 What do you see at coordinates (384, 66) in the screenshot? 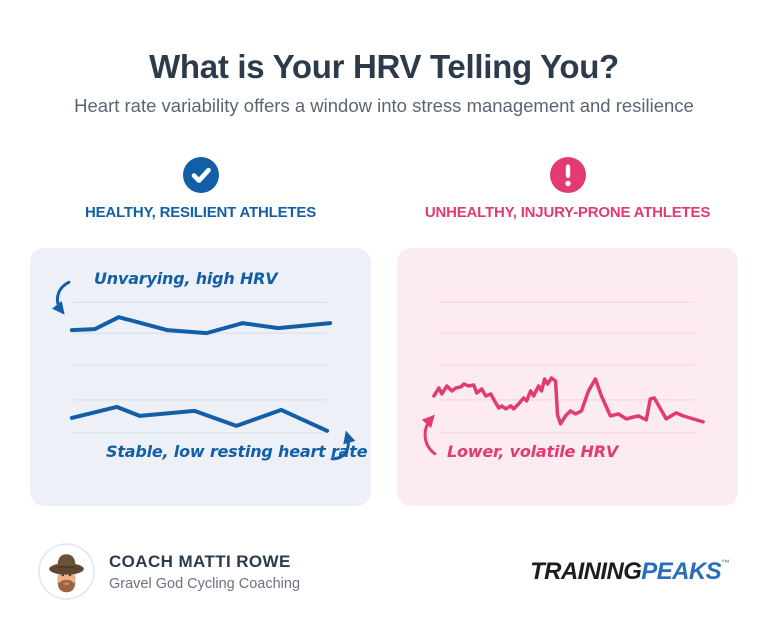
I see `page-title: What is Your HRV Telling You?` at bounding box center [384, 66].